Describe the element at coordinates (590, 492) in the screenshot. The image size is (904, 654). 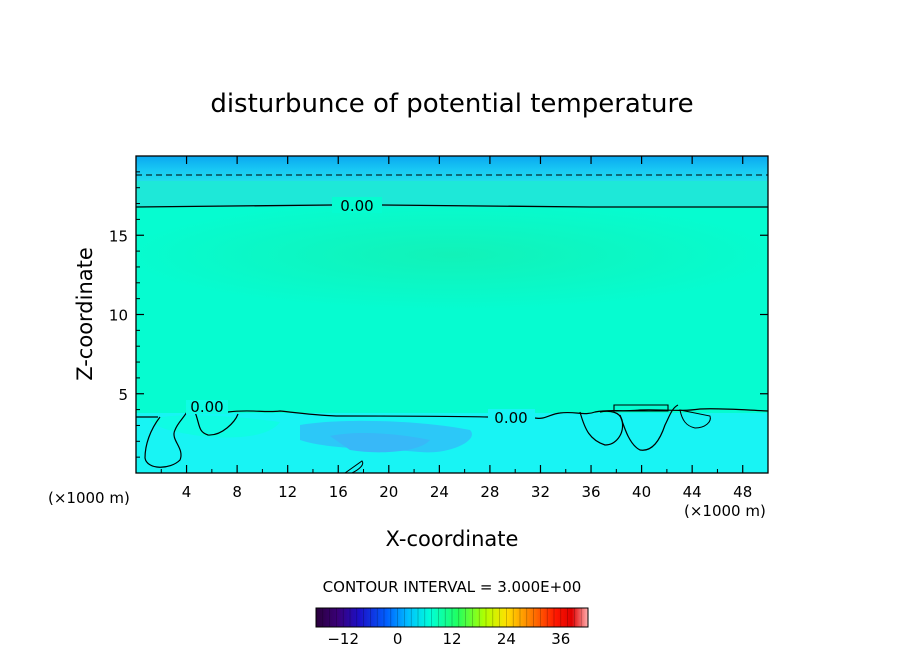
I see `x-tick-label: 36` at that location.